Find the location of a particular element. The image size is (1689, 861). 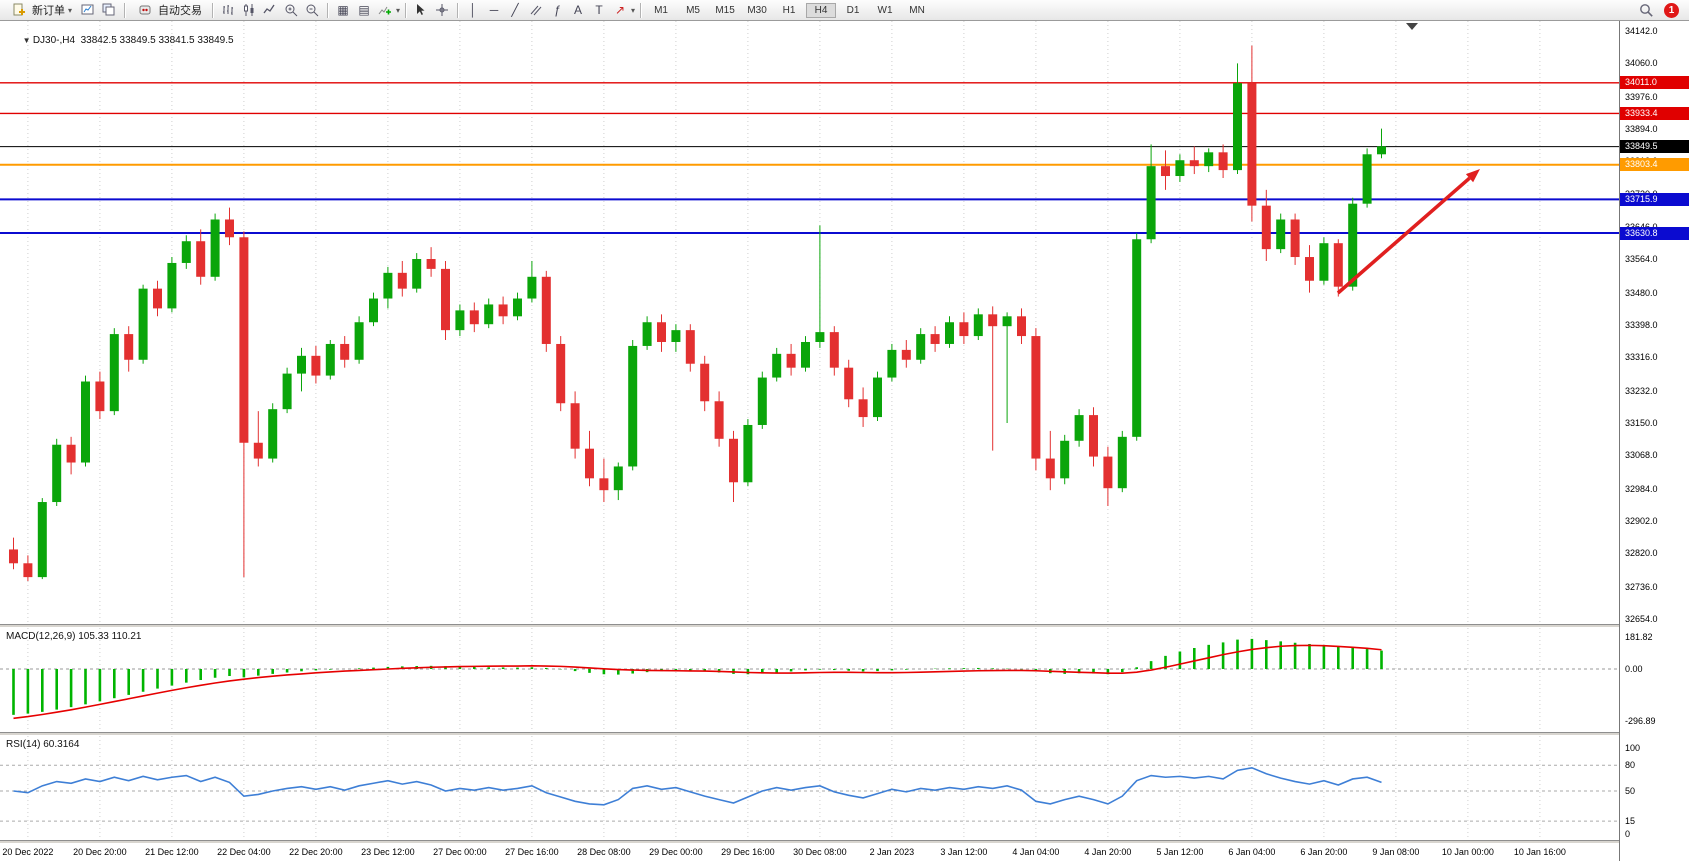

price-tag: 34011.0 is located at coordinates (1654, 83).